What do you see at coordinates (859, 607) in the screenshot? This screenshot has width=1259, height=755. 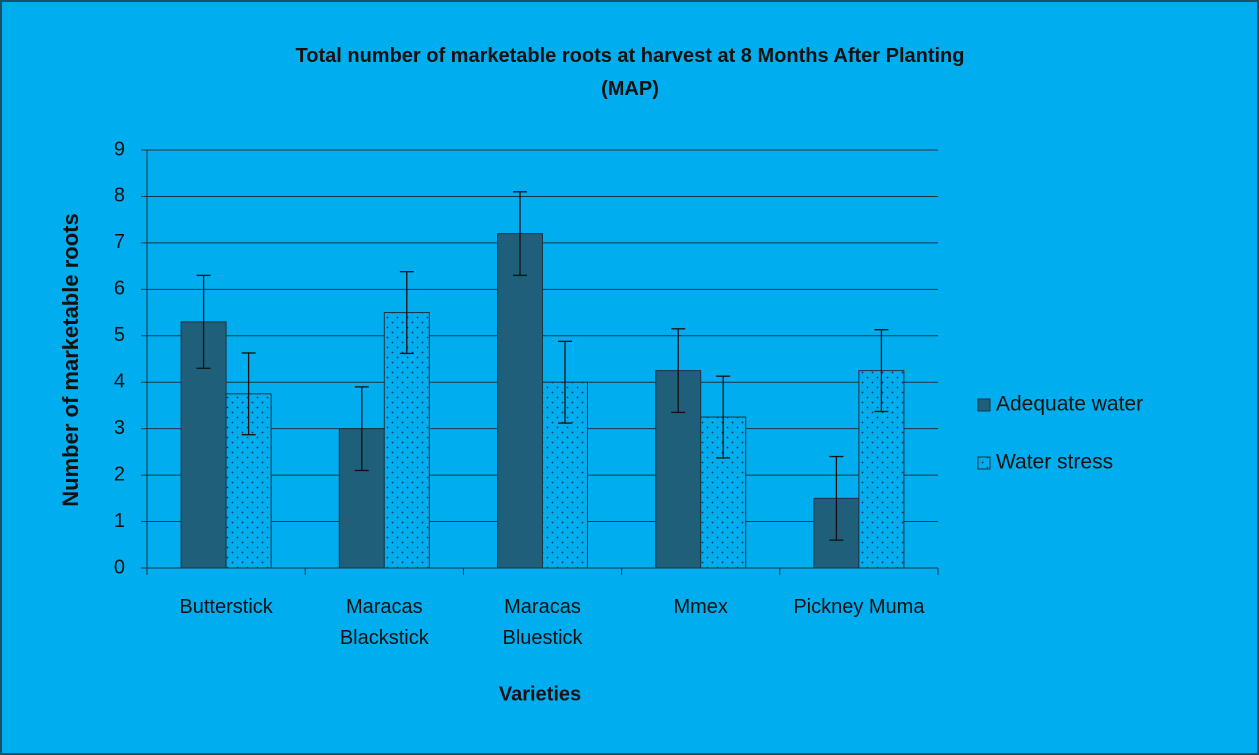 I see `x-tick-label: Pickney Muma` at bounding box center [859, 607].